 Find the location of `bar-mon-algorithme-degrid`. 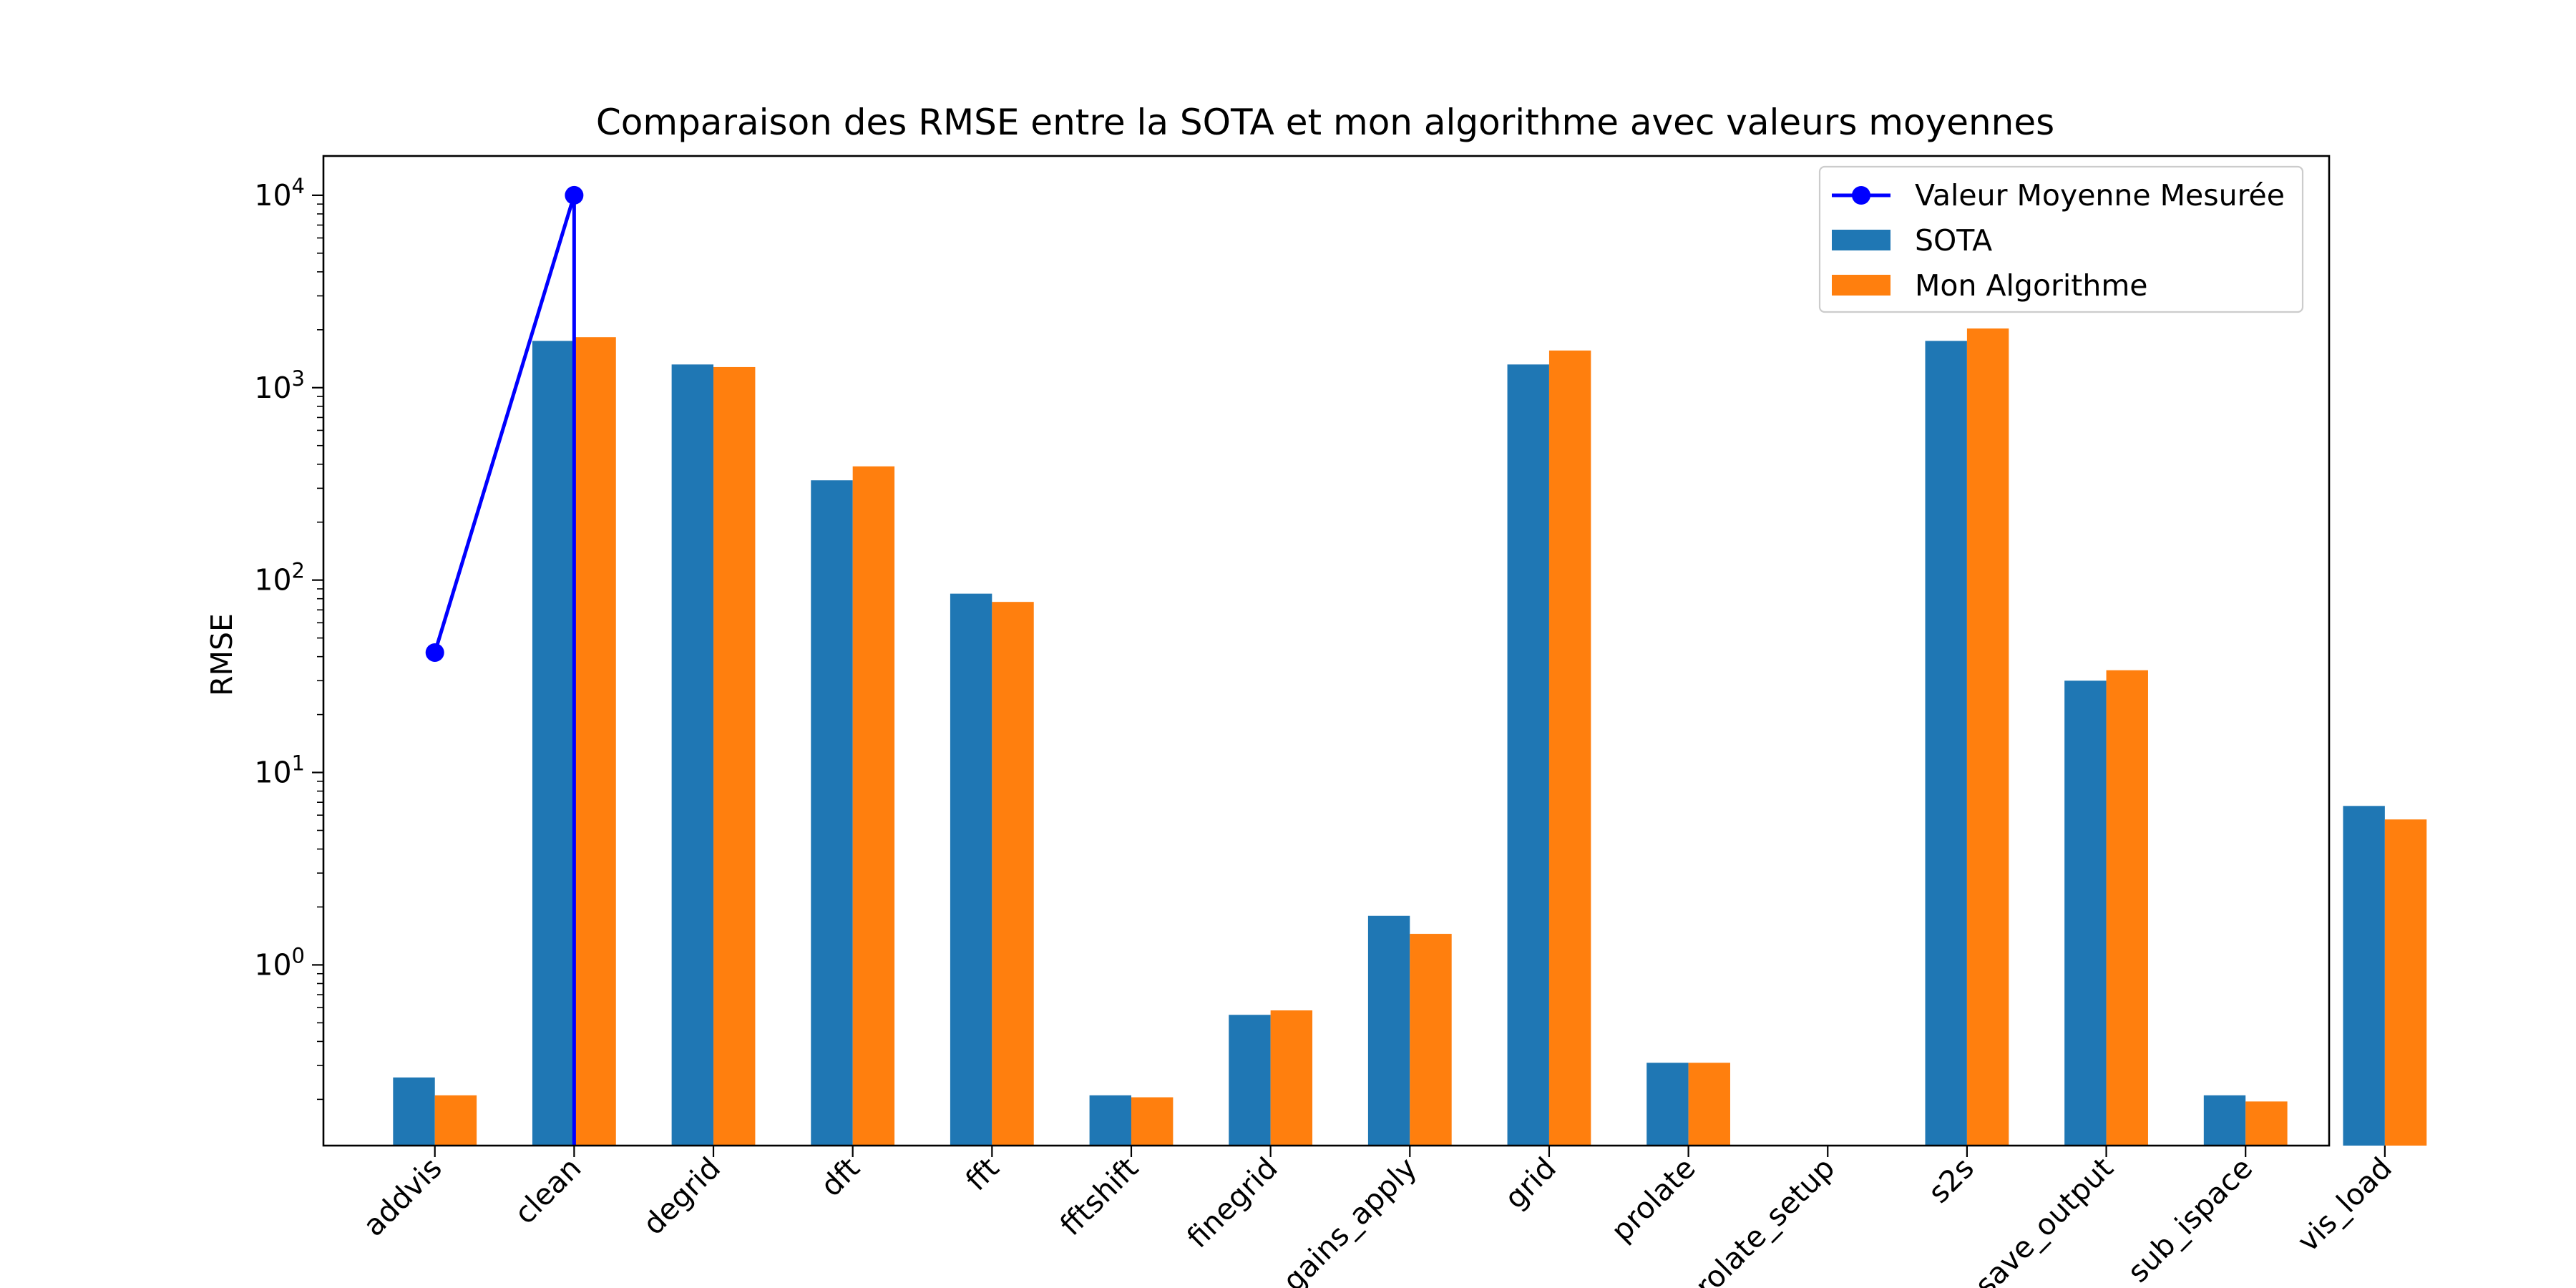

bar-mon-algorithme-degrid is located at coordinates (735, 756).